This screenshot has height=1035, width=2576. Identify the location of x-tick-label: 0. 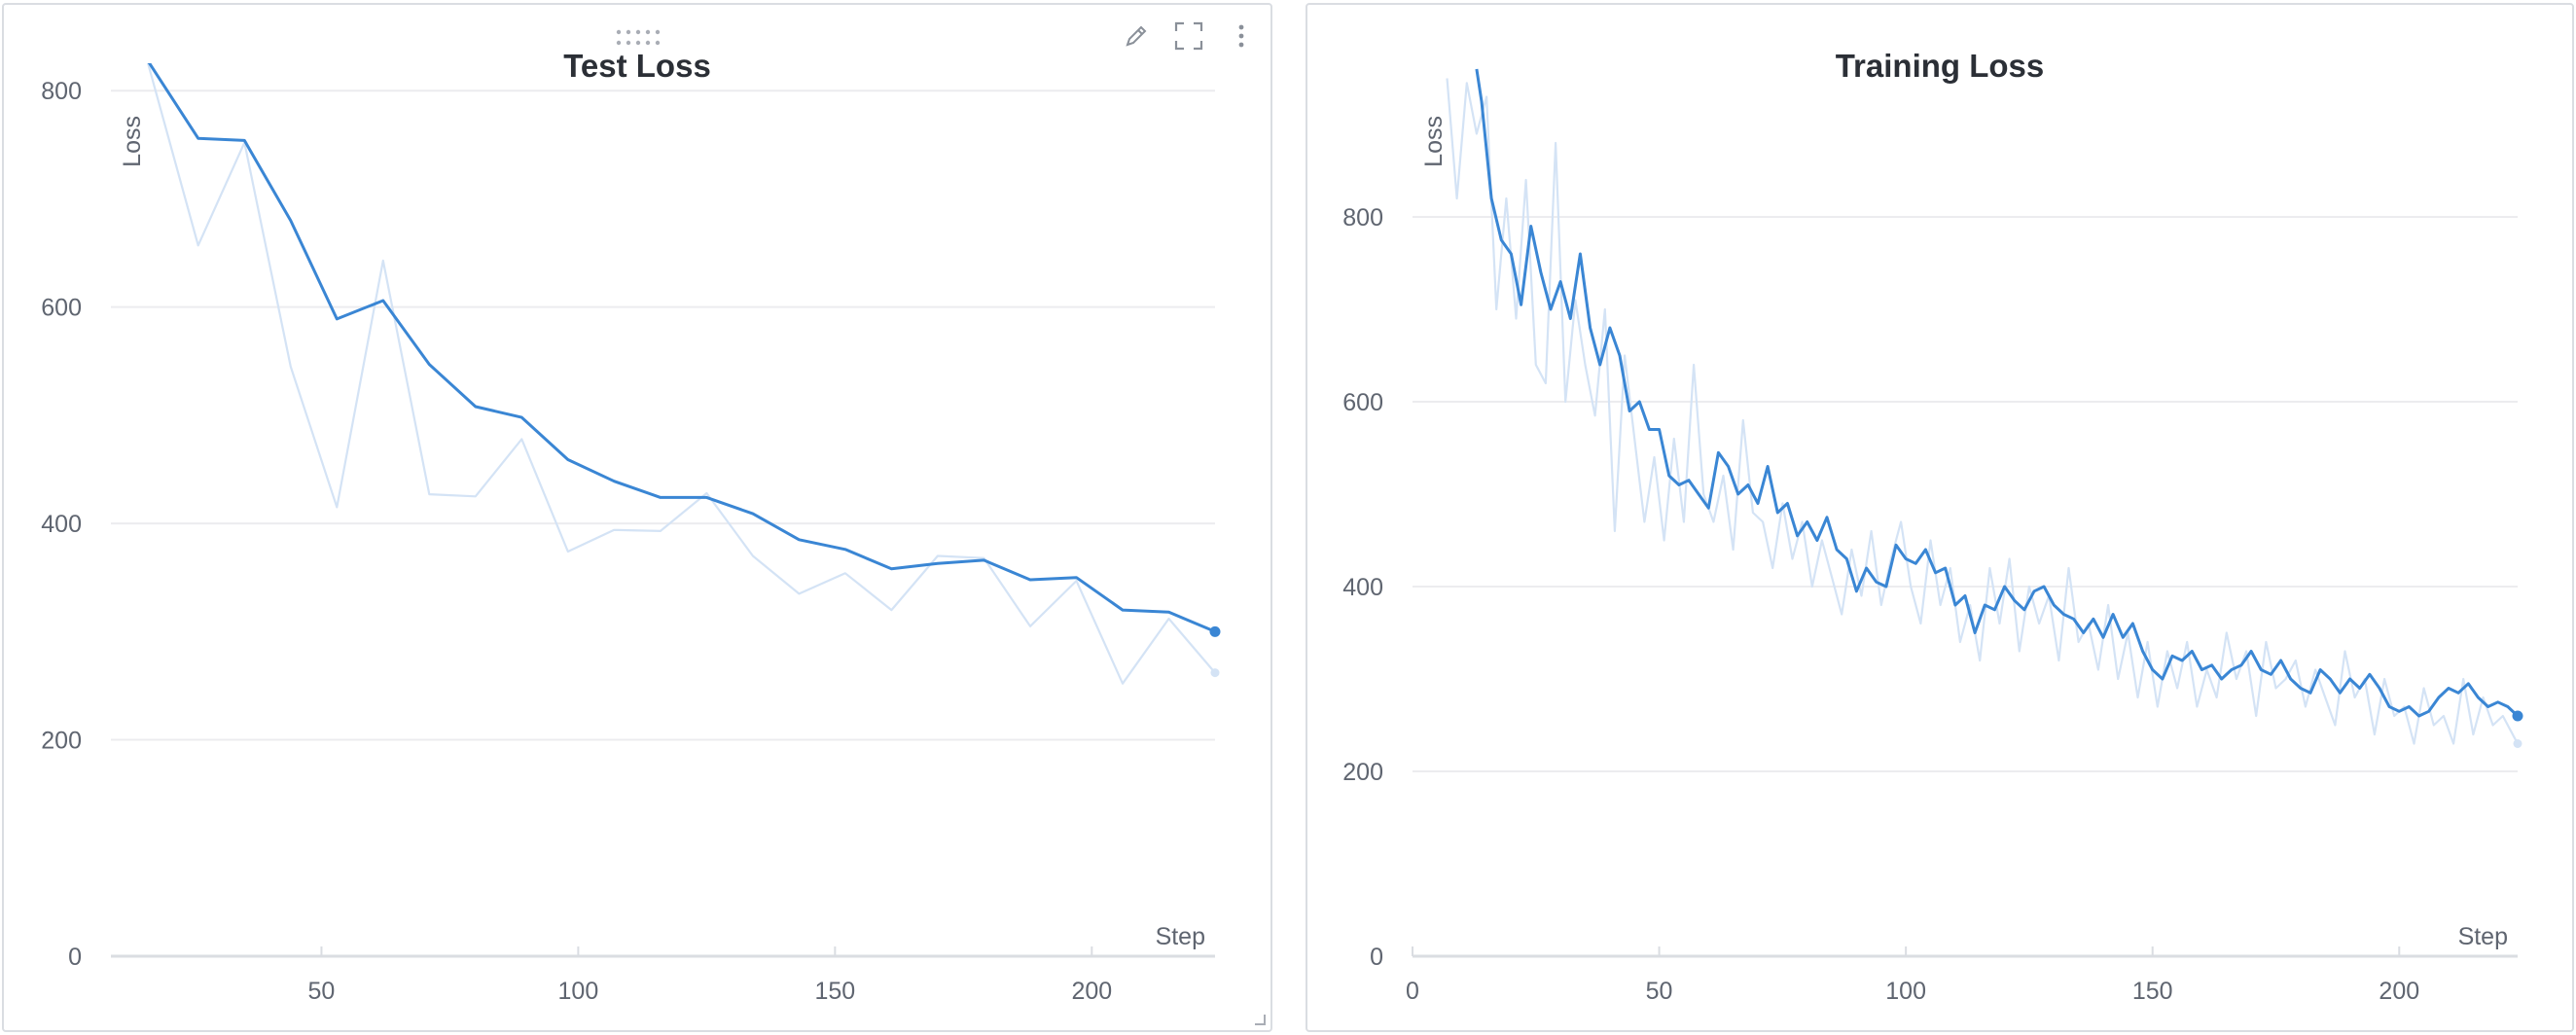
(1412, 992).